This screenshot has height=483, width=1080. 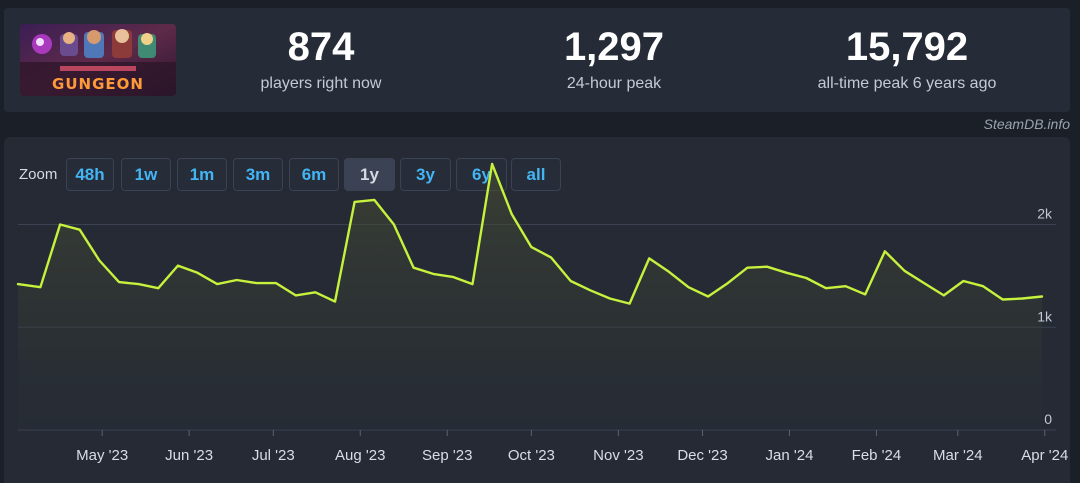 What do you see at coordinates (614, 83) in the screenshot?
I see `peak-24h-label: 24-hour peak` at bounding box center [614, 83].